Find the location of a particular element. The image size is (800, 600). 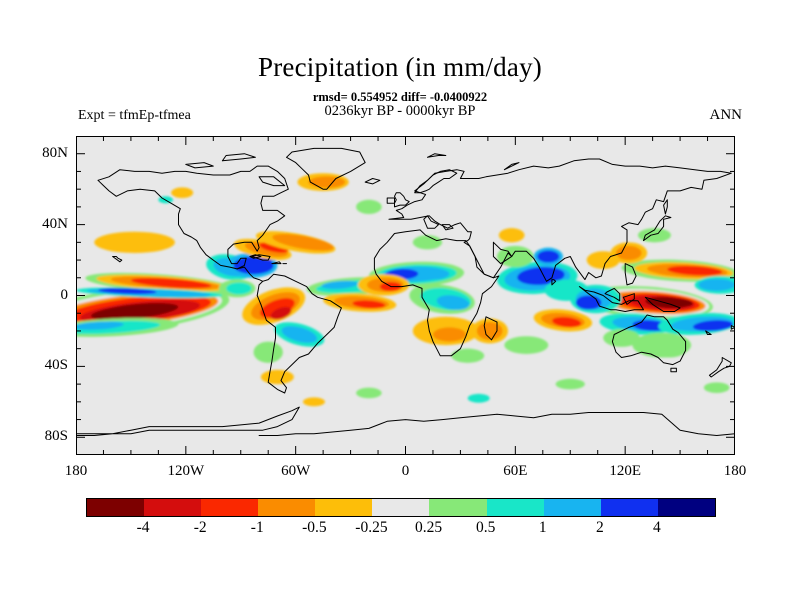

x-tick-label: 60E is located at coordinates (515, 471).